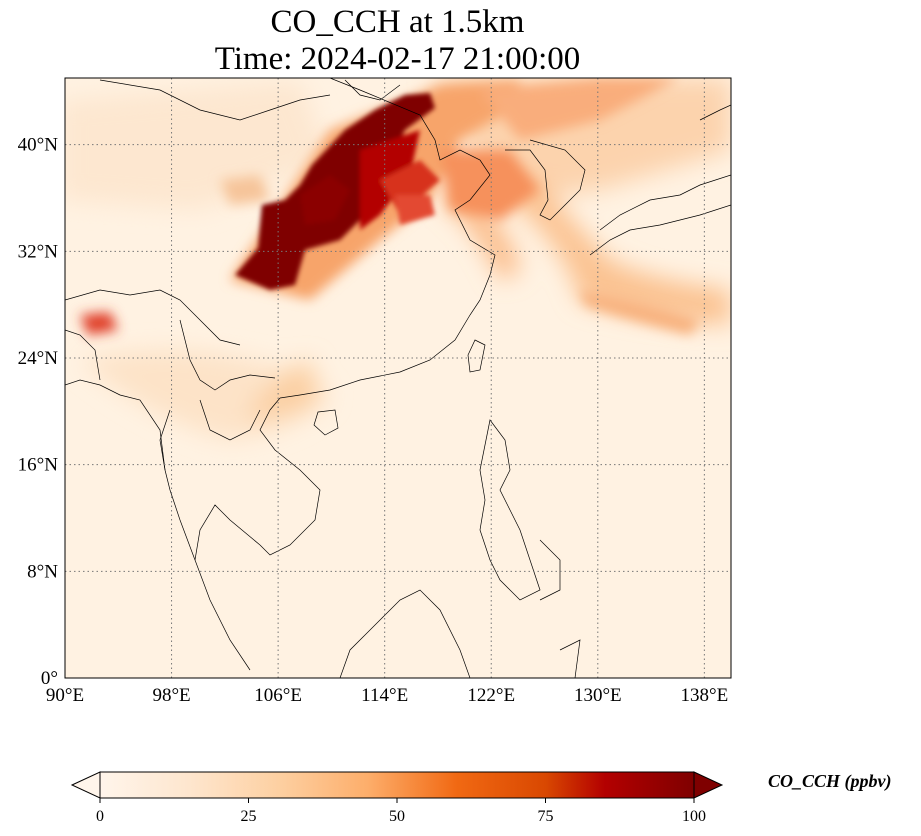 Image resolution: width=921 pixels, height=836 pixels. Describe the element at coordinates (708, 785) in the screenshot. I see `colorbar-extend-max` at that location.